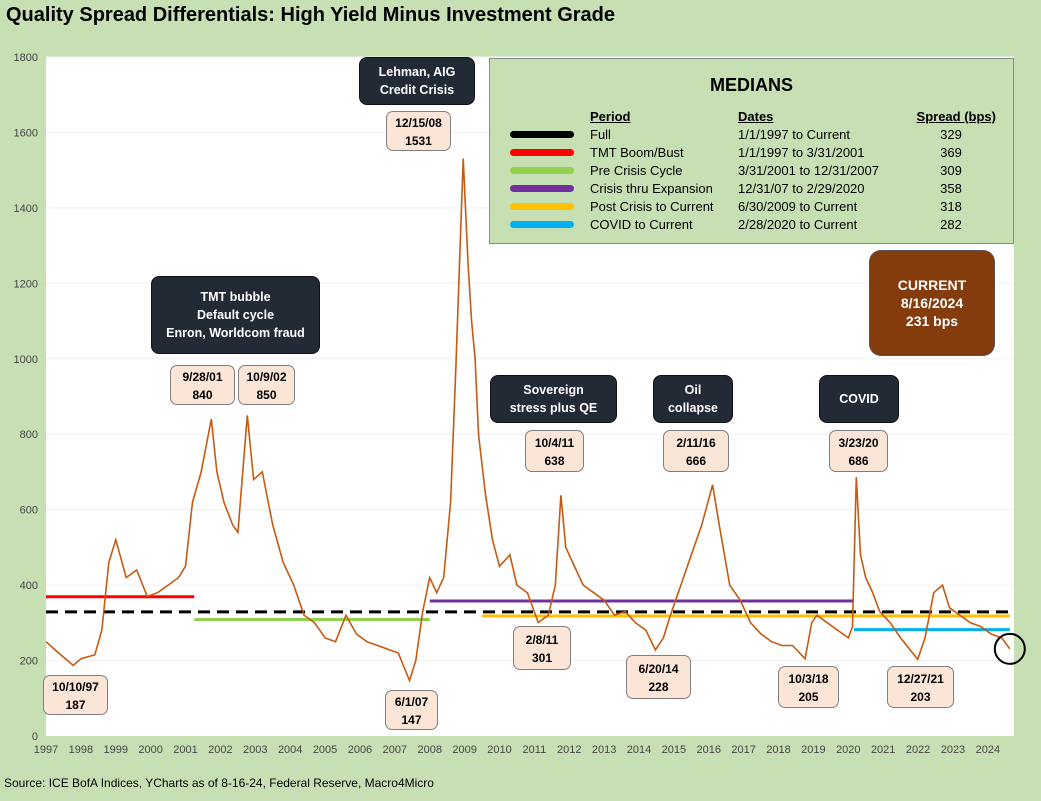 This screenshot has height=801, width=1041. Describe the element at coordinates (26, 360) in the screenshot. I see `y-tick-label: 1000` at that location.